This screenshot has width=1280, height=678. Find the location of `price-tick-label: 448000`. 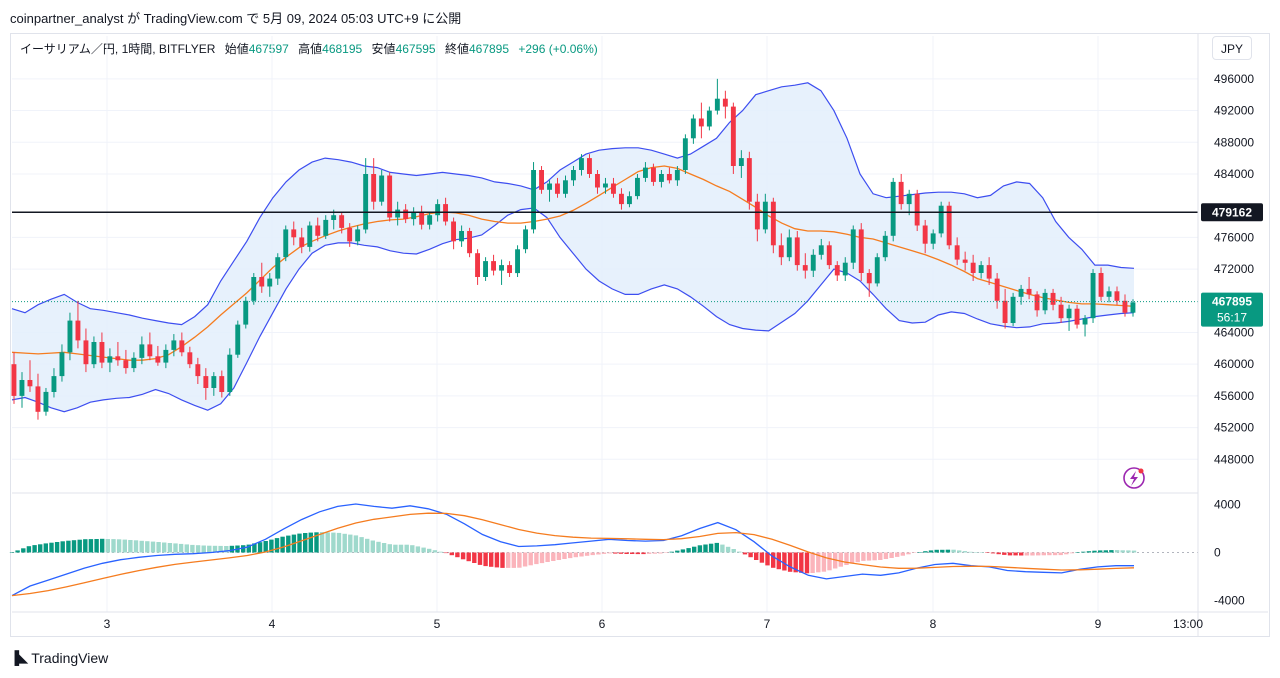

price-tick-label: 448000 is located at coordinates (1234, 459).